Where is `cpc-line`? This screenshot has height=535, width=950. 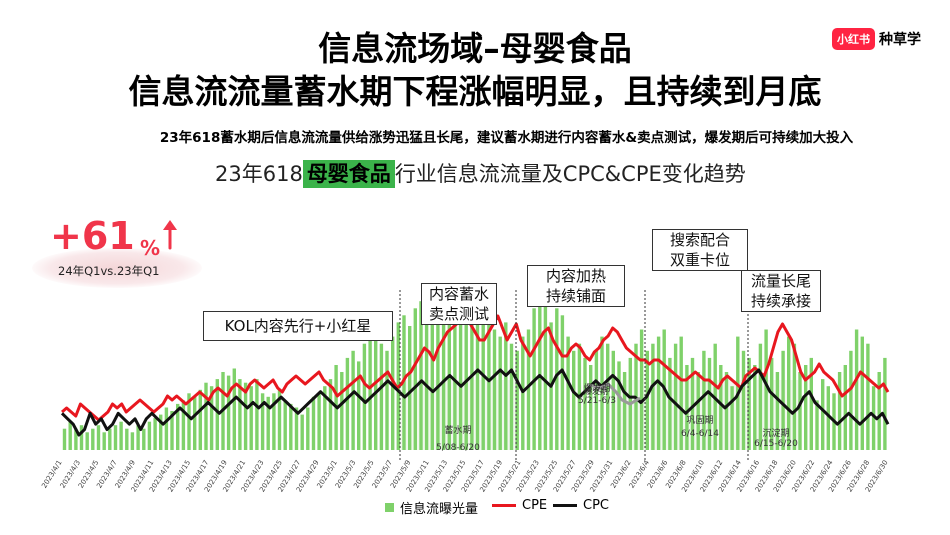
cpc-line is located at coordinates (475, 402).